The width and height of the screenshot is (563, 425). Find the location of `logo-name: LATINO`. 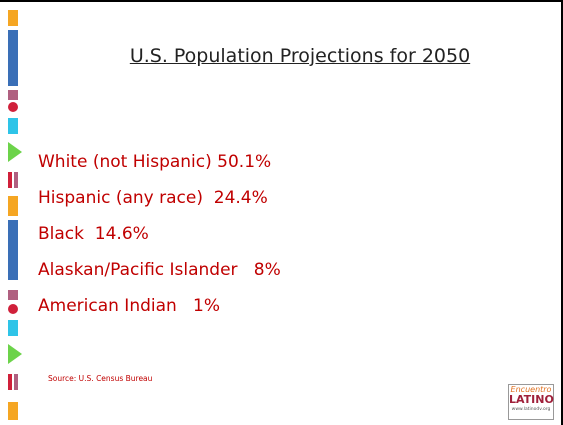

logo-name: LATINO is located at coordinates (531, 399).